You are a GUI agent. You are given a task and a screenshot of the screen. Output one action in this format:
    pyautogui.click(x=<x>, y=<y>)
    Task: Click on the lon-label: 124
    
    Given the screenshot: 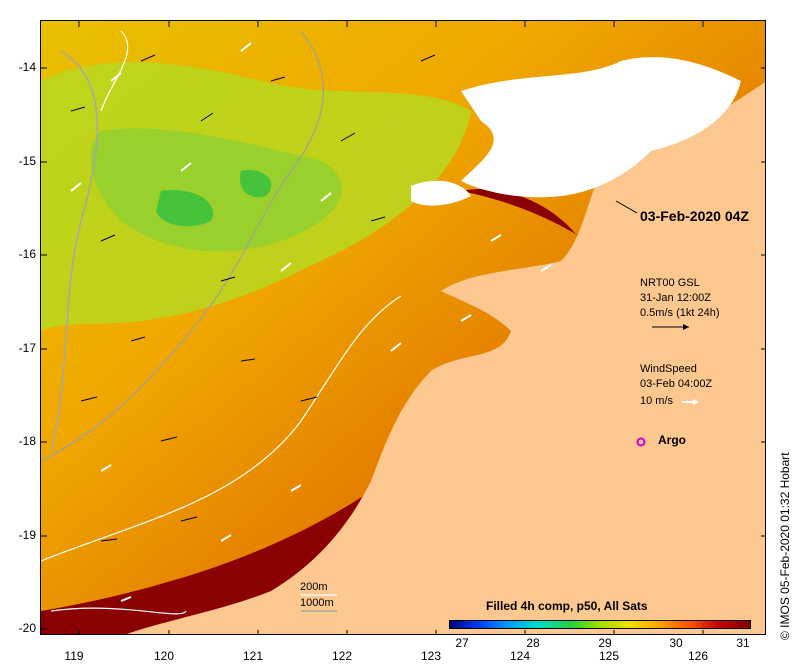 What is the action you would take?
    pyautogui.click(x=520, y=656)
    